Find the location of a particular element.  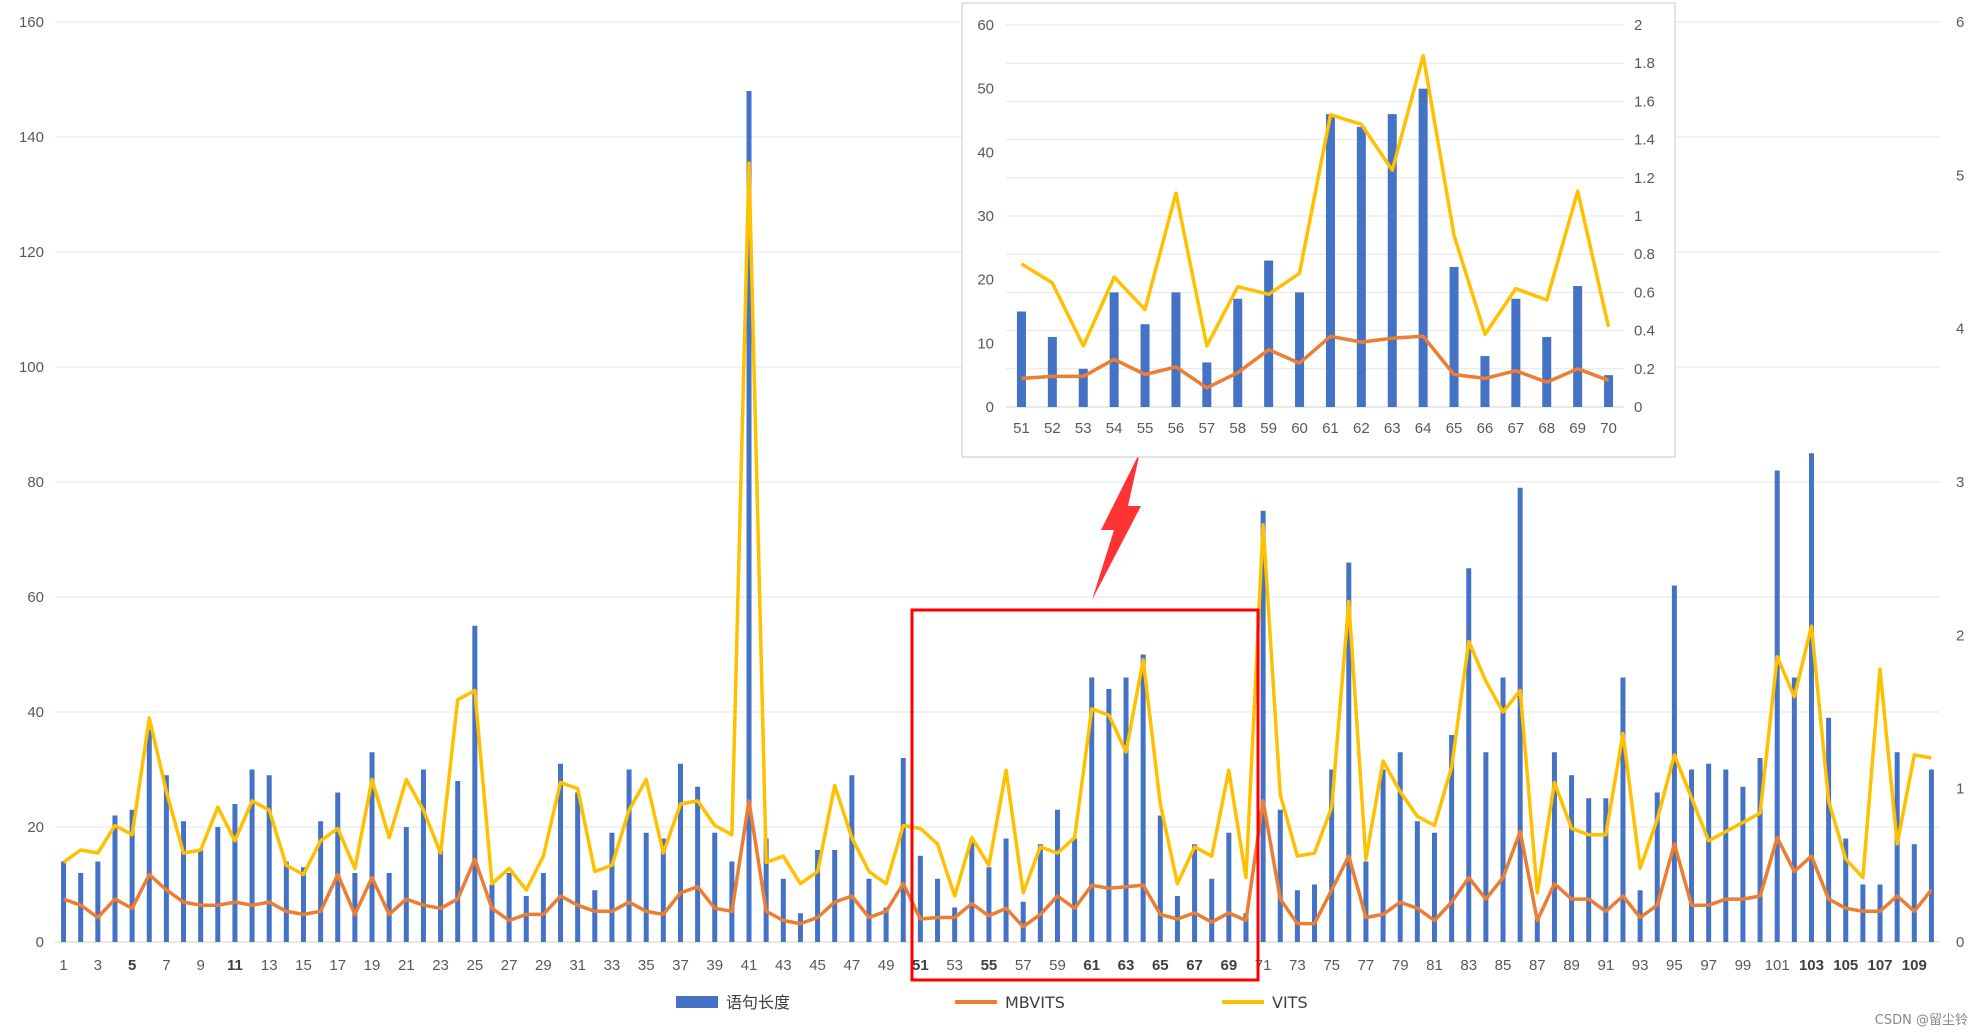

main-y-tick-label: 40 is located at coordinates (35, 712).